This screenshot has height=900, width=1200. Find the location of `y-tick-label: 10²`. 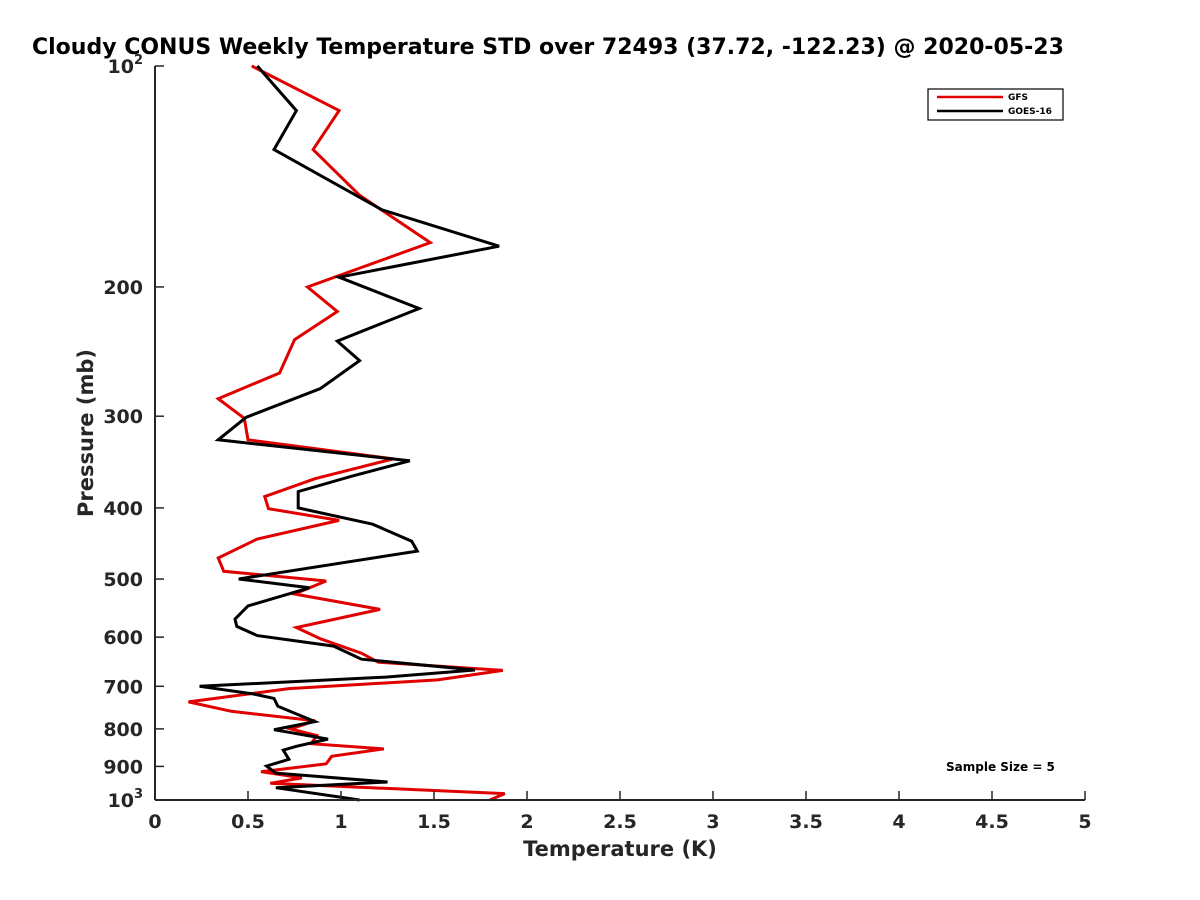

y-tick-label: 10² is located at coordinates (126, 65).